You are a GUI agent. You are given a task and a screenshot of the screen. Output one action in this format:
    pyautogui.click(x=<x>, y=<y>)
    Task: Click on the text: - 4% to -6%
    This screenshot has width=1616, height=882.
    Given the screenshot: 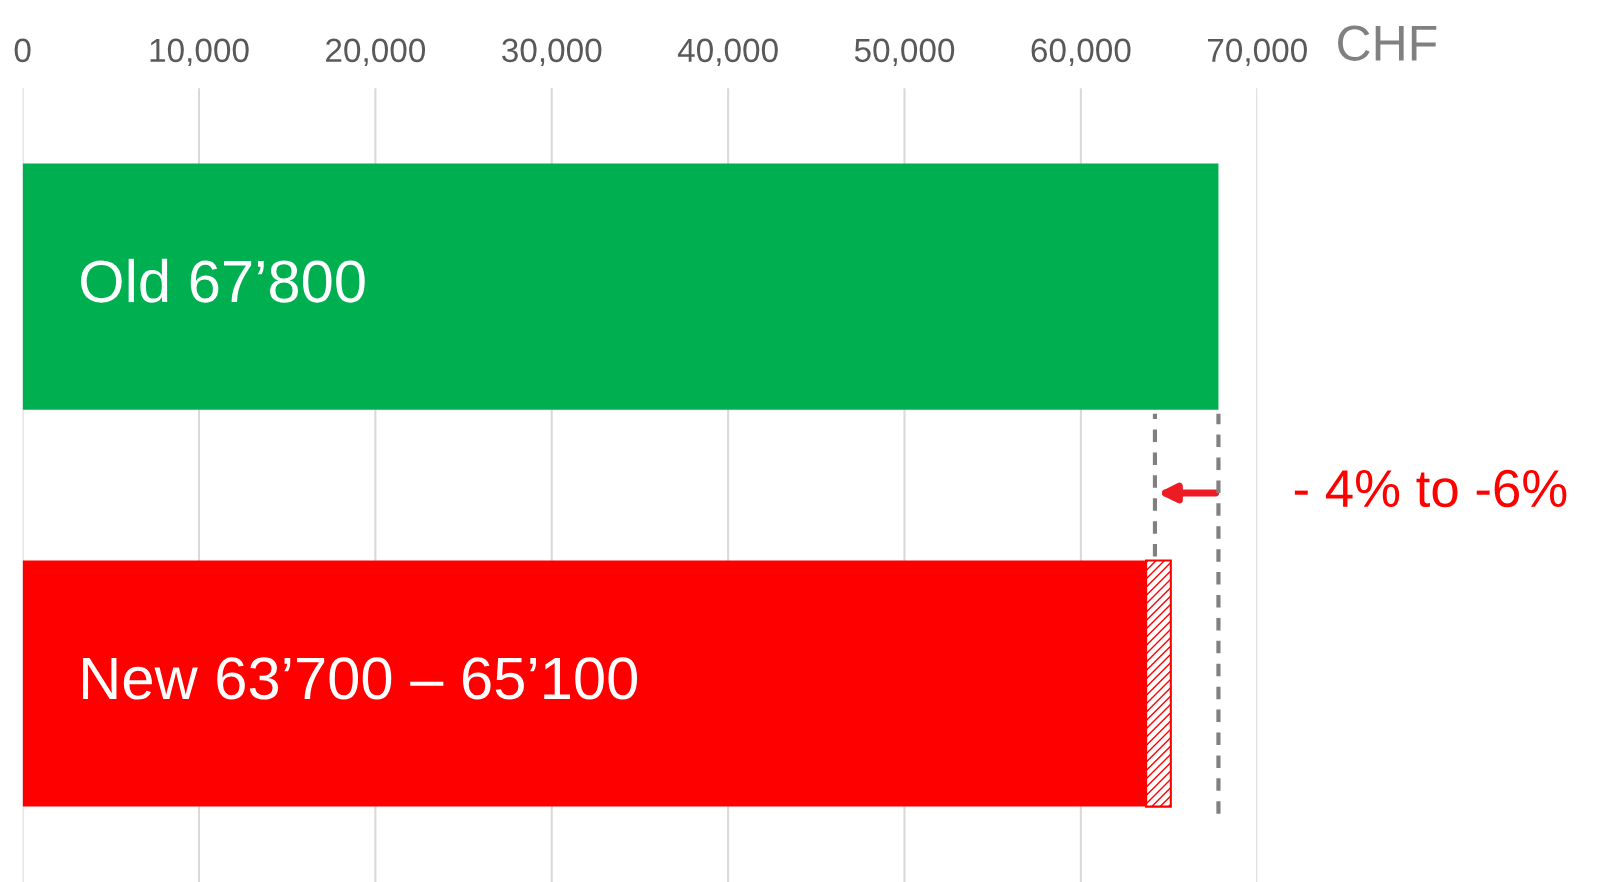 What is the action you would take?
    pyautogui.click(x=1430, y=488)
    